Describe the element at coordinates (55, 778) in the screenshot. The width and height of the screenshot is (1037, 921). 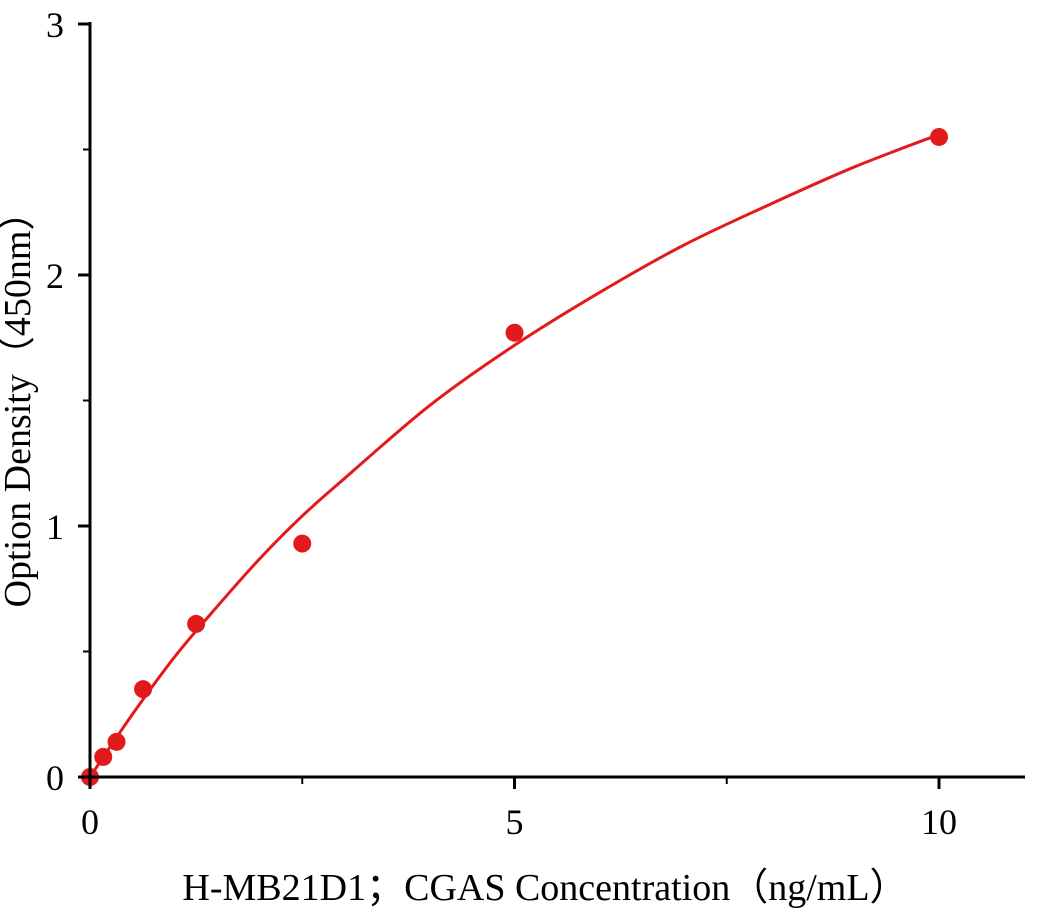
I see `y-tick-label: 0` at that location.